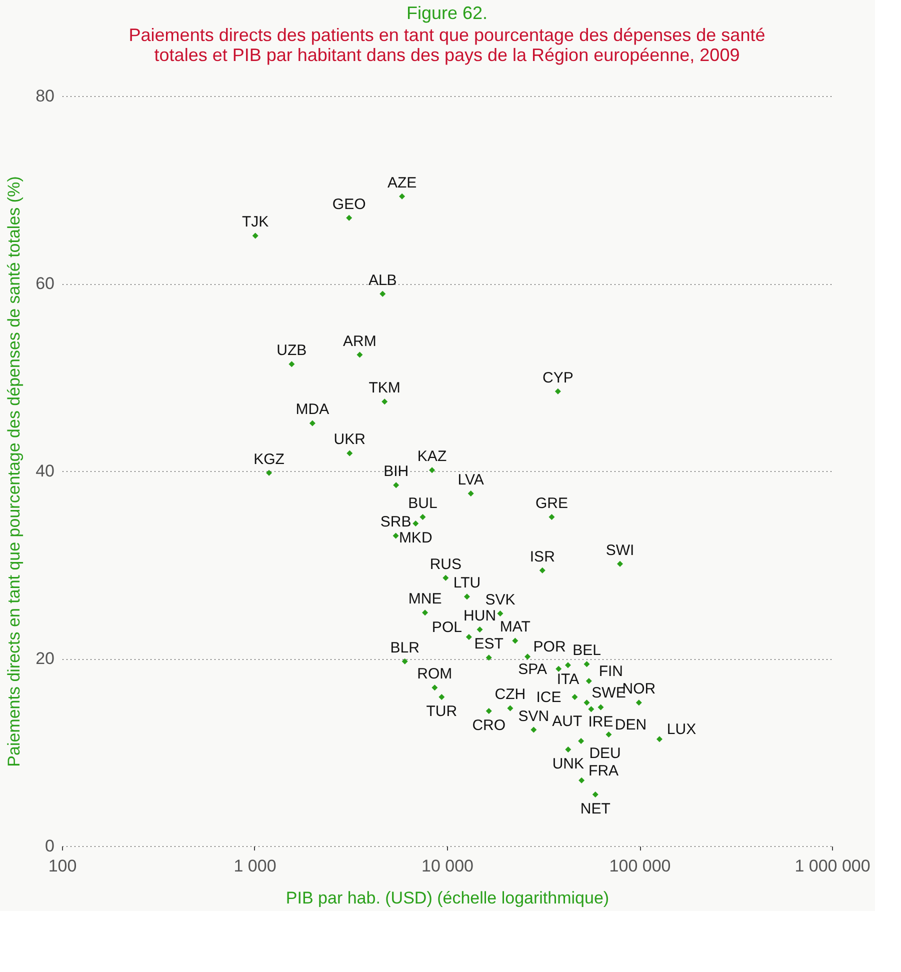  Describe the element at coordinates (432, 457) in the screenshot. I see `annotation: KAZ` at that location.